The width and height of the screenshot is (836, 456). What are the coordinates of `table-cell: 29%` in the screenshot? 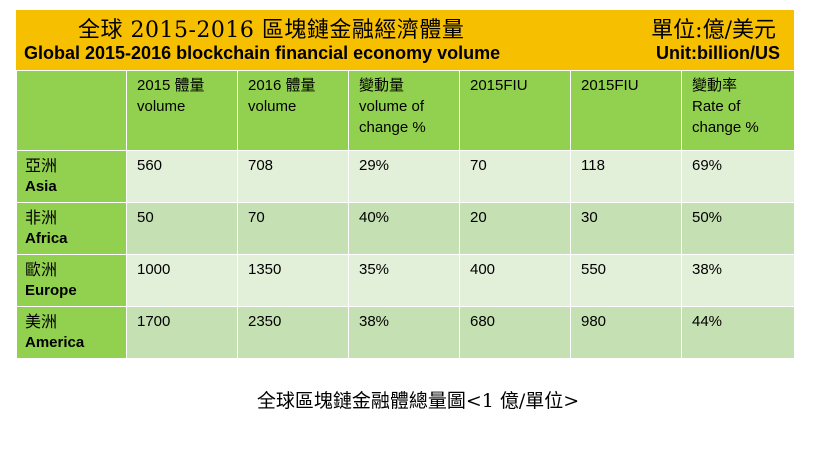 It's located at (404, 176).